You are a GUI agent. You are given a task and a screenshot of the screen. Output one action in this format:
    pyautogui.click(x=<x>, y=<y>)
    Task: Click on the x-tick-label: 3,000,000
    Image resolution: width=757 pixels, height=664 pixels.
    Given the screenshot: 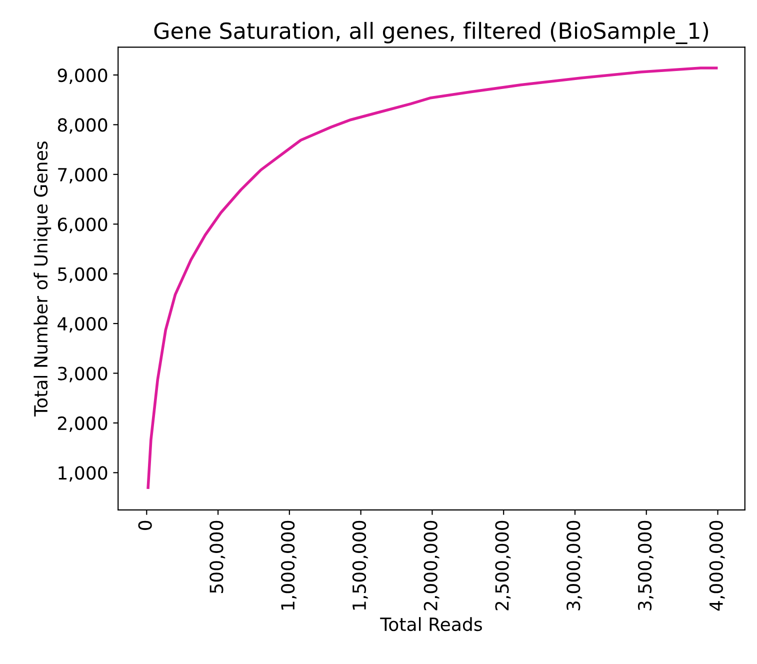 What is the action you would take?
    pyautogui.click(x=574, y=565)
    